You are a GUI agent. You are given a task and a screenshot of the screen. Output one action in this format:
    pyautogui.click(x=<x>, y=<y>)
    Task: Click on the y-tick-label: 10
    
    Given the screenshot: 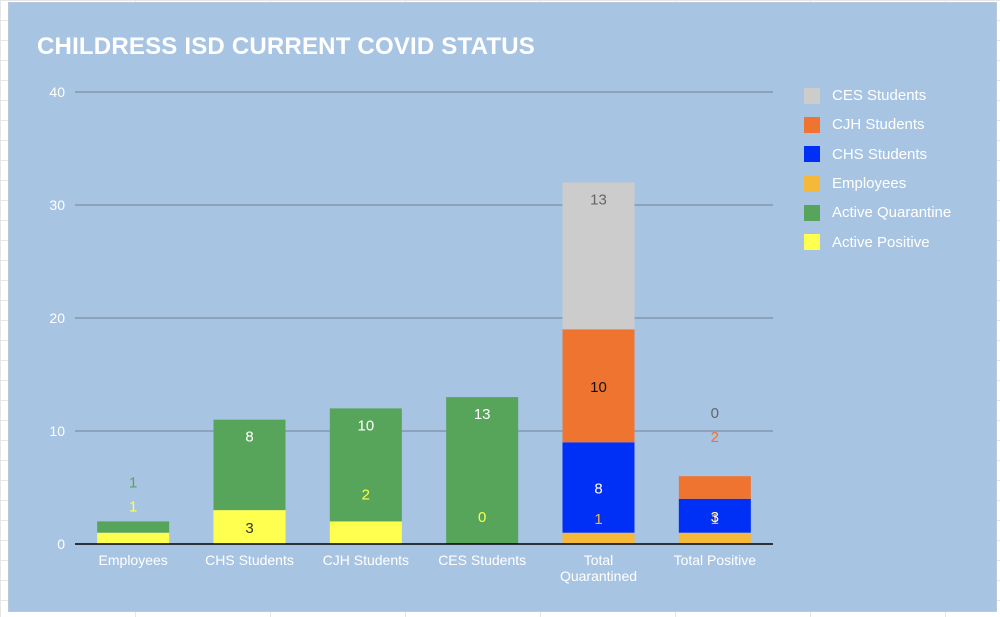 What is the action you would take?
    pyautogui.click(x=57, y=431)
    